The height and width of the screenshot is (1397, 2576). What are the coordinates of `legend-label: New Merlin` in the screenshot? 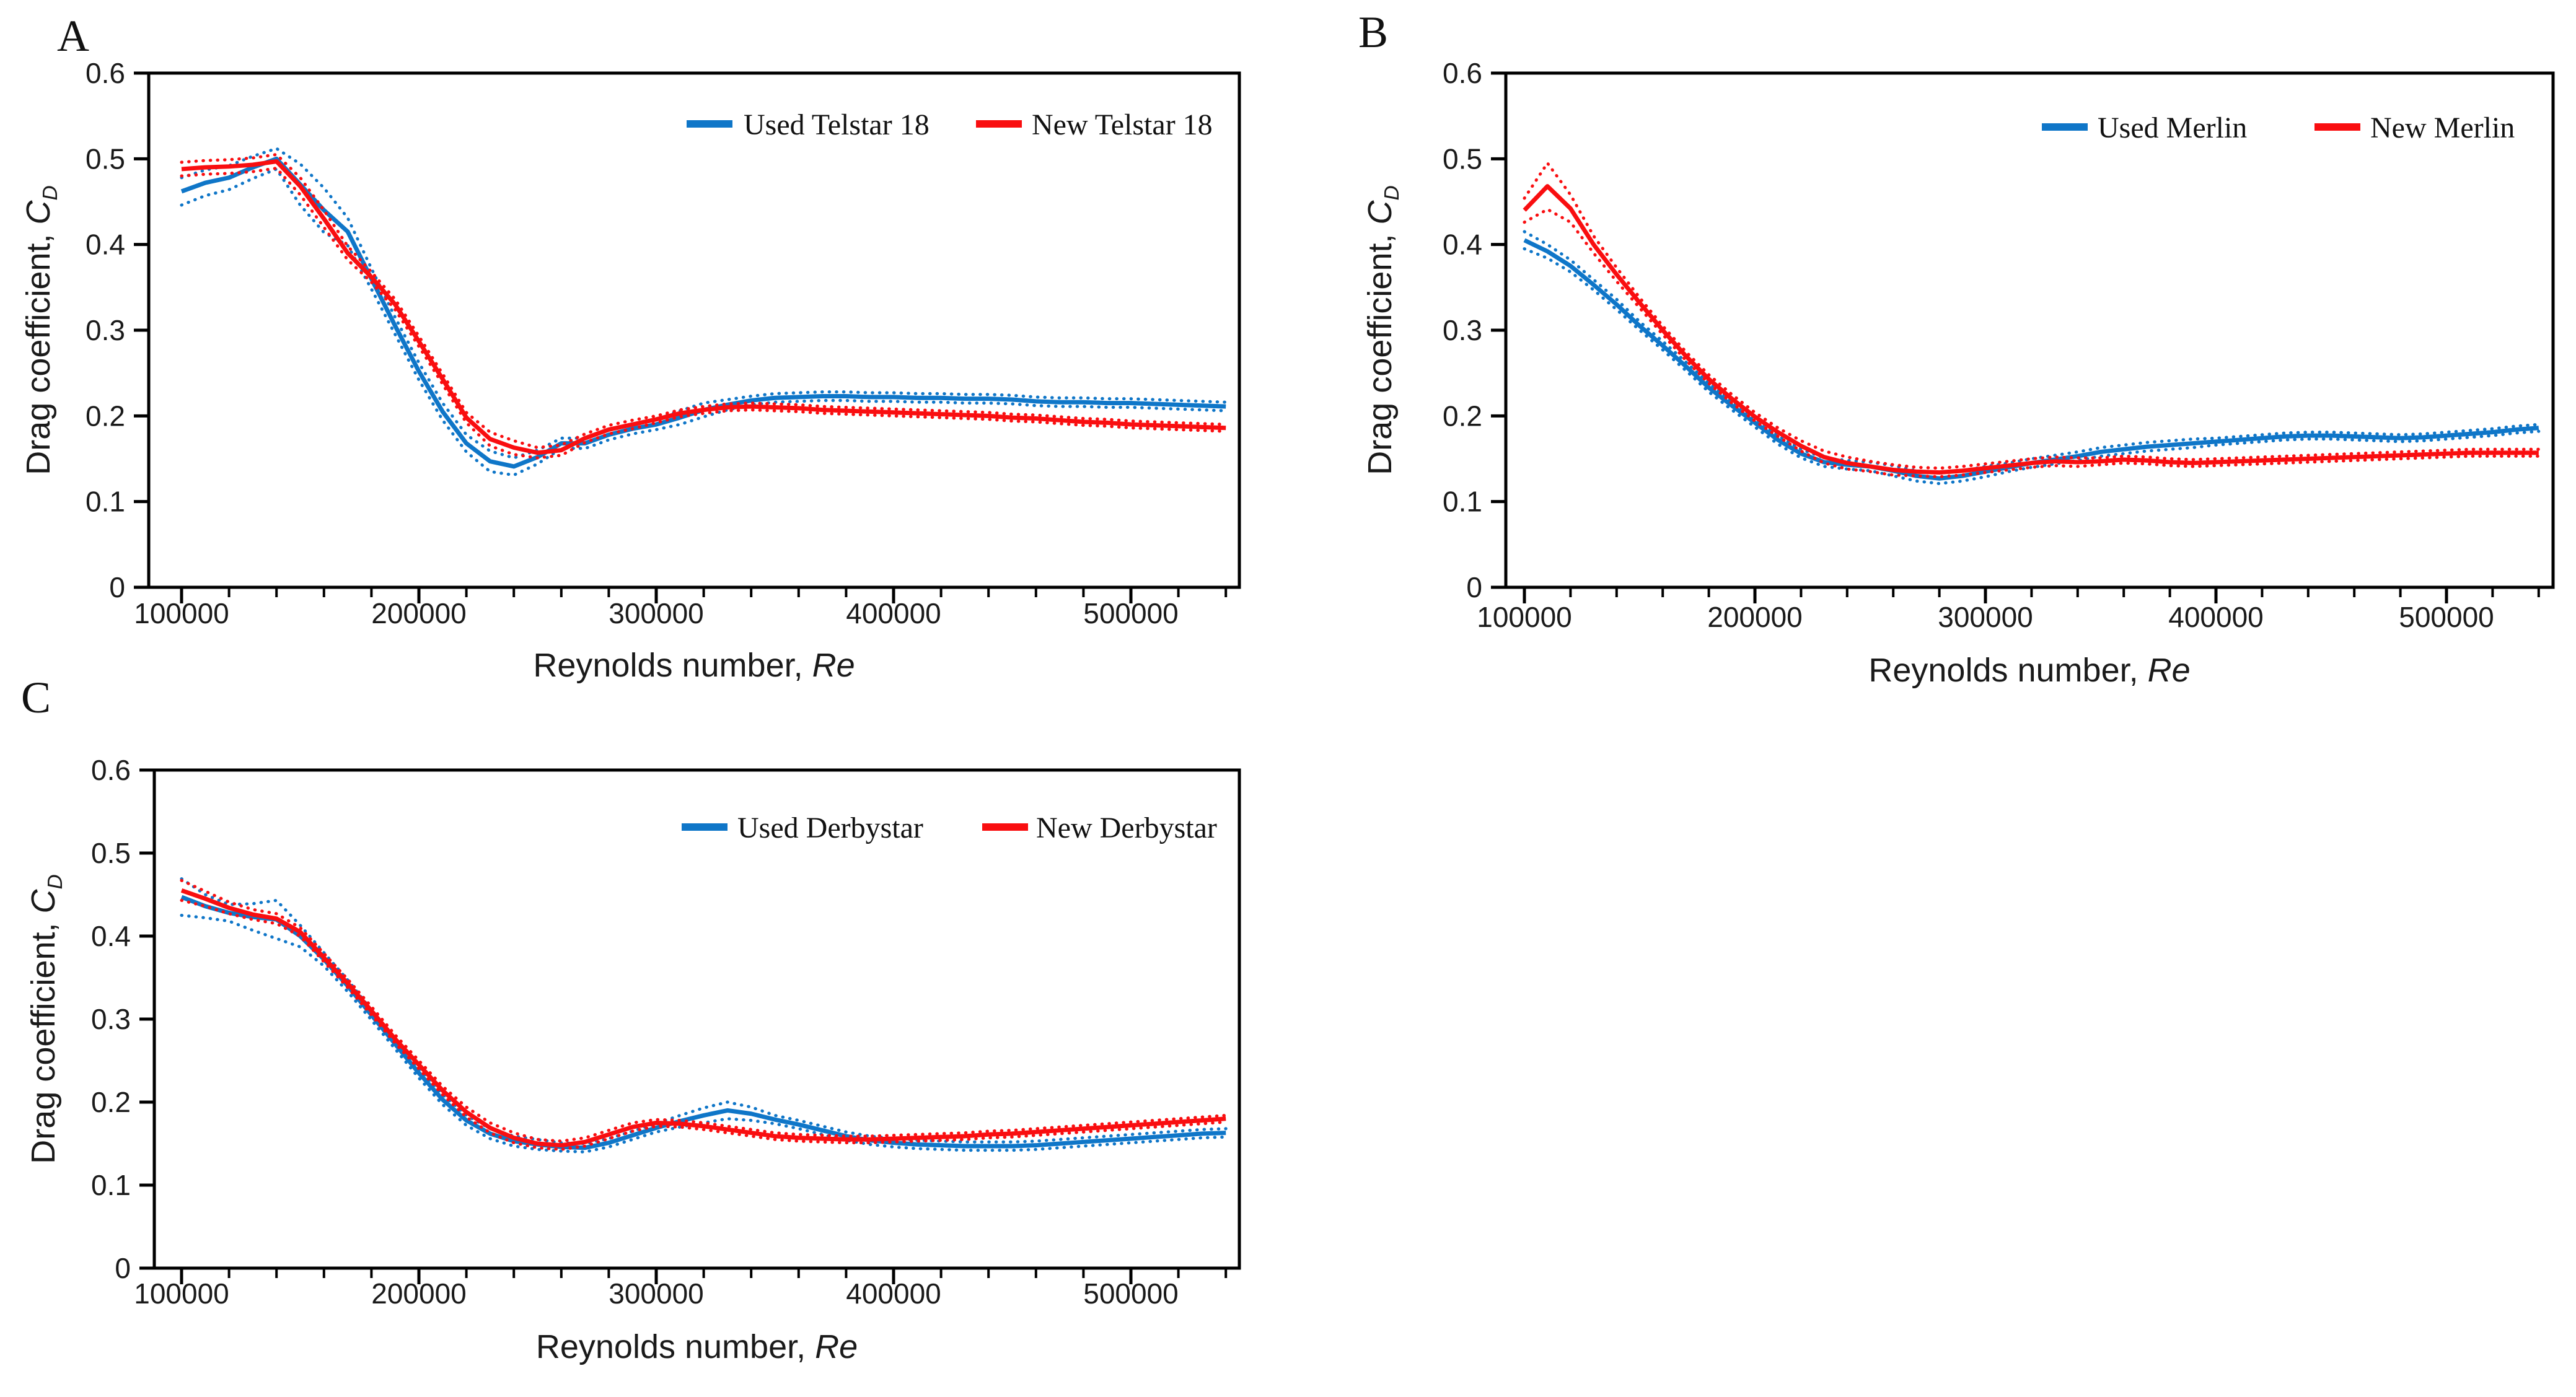 It's located at (2442, 128).